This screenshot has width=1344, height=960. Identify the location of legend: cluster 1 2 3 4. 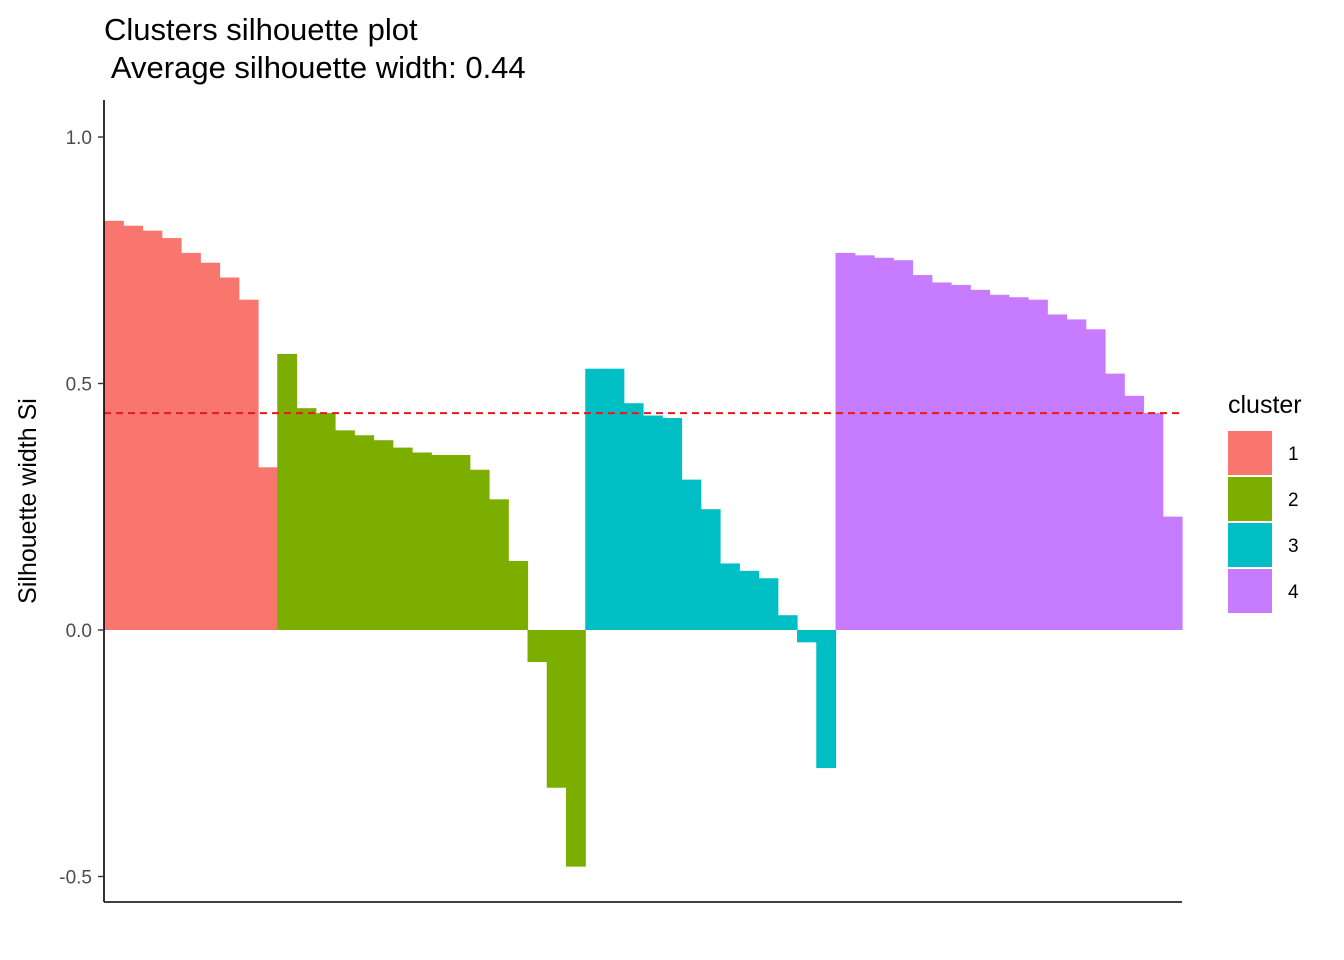
(1265, 502).